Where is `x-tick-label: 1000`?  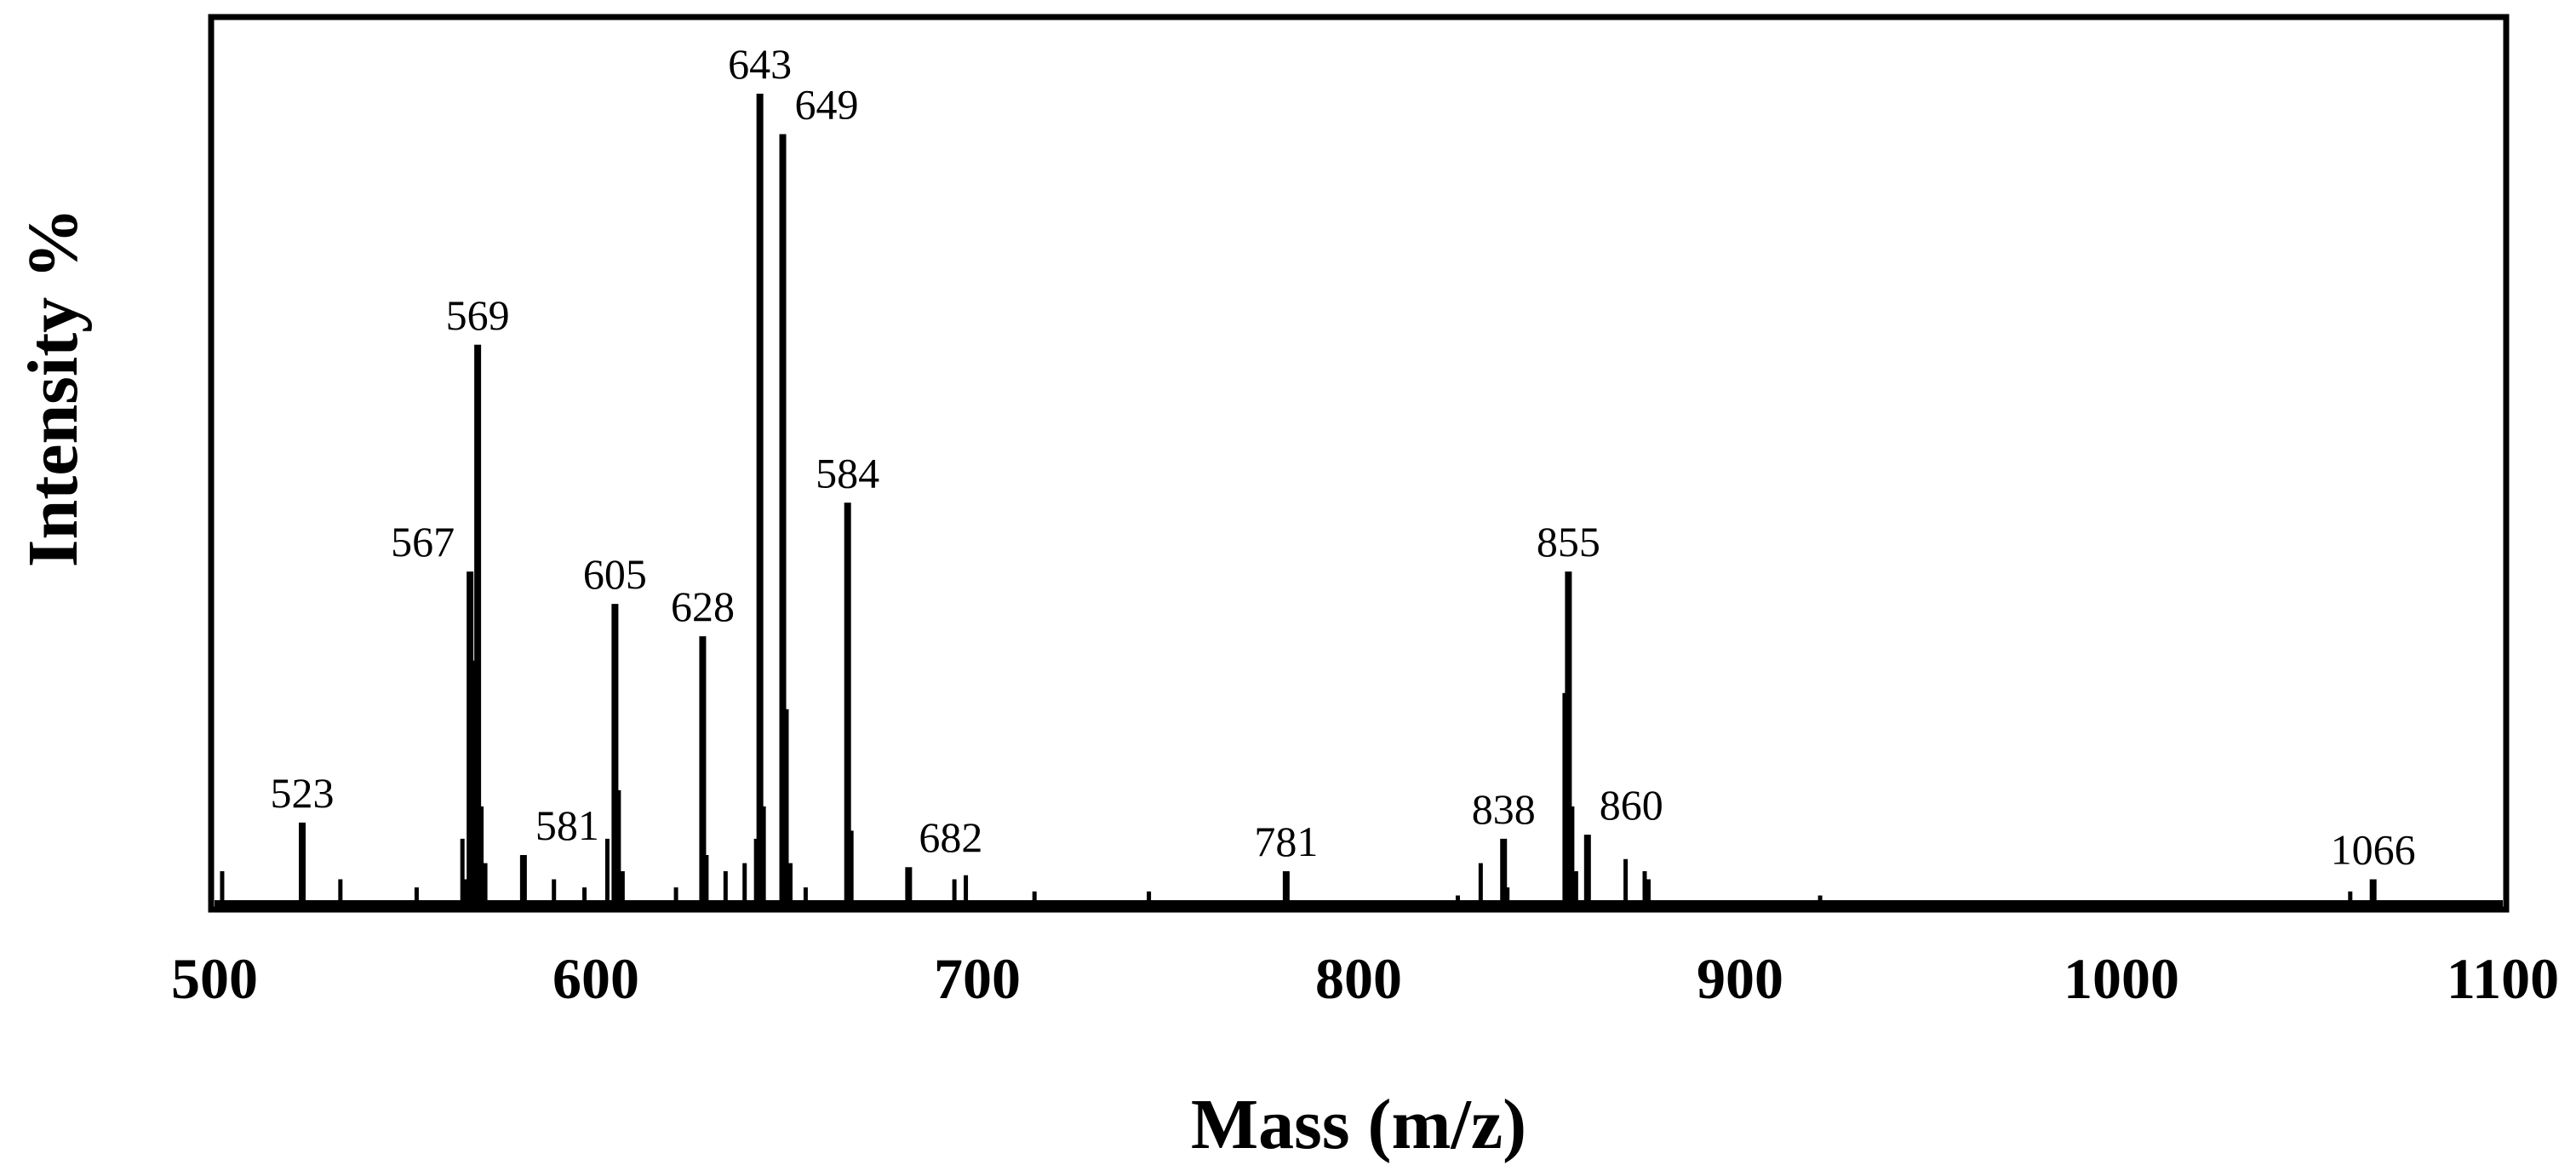
x-tick-label: 1000 is located at coordinates (2121, 979).